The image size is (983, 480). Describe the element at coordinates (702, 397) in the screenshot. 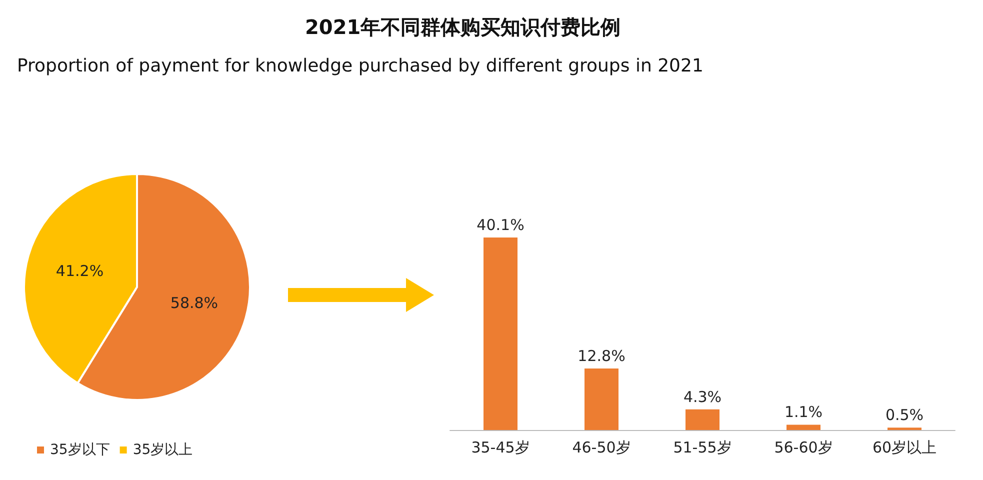

I see `data-label: 4.3%` at that location.